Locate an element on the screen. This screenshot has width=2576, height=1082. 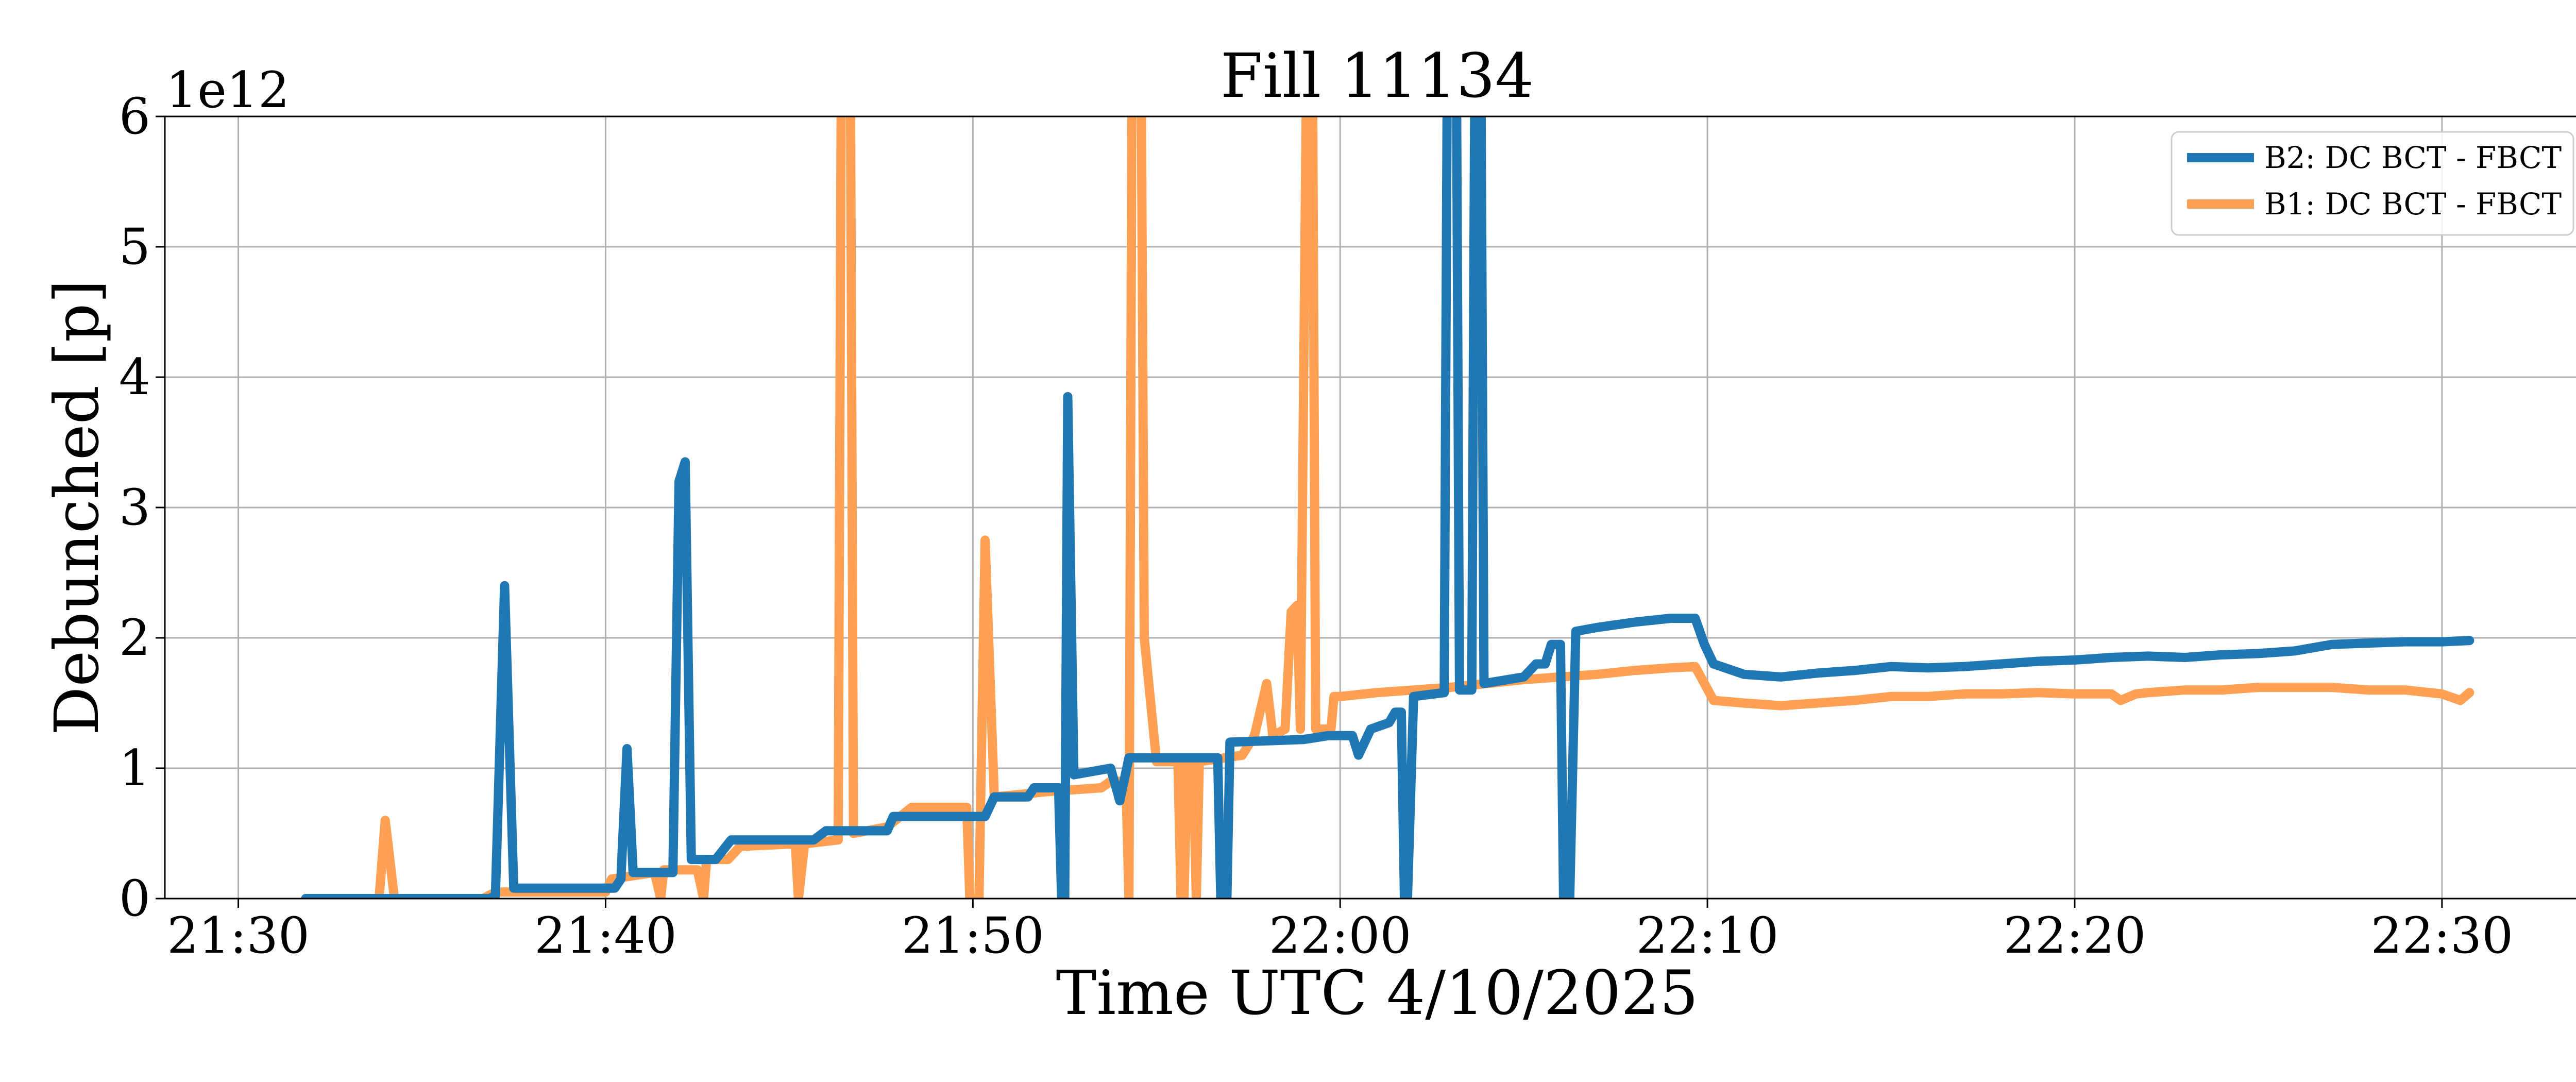
legend: B2: DC BCT - FBCT B1: DC BCT - FBCT is located at coordinates (2372, 183).